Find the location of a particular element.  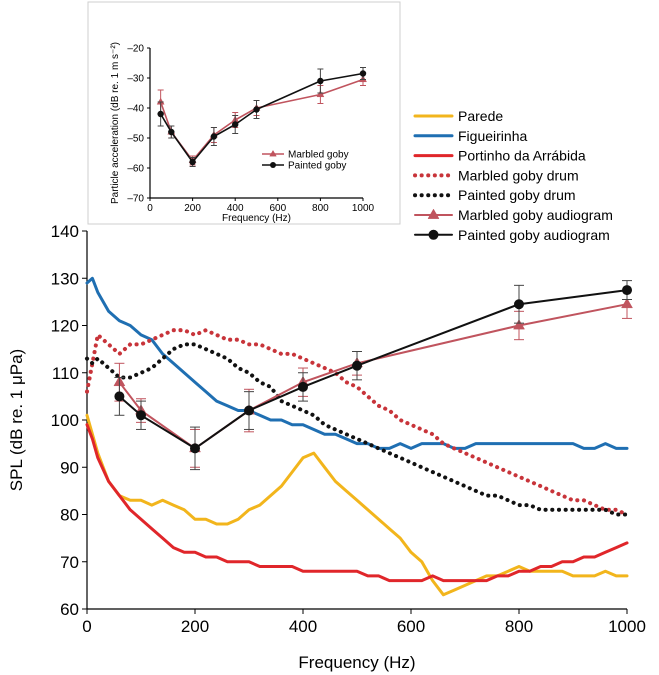

legend-item-marbled-goby-audiogram: Marbled goby audiogram is located at coordinates (513, 215).